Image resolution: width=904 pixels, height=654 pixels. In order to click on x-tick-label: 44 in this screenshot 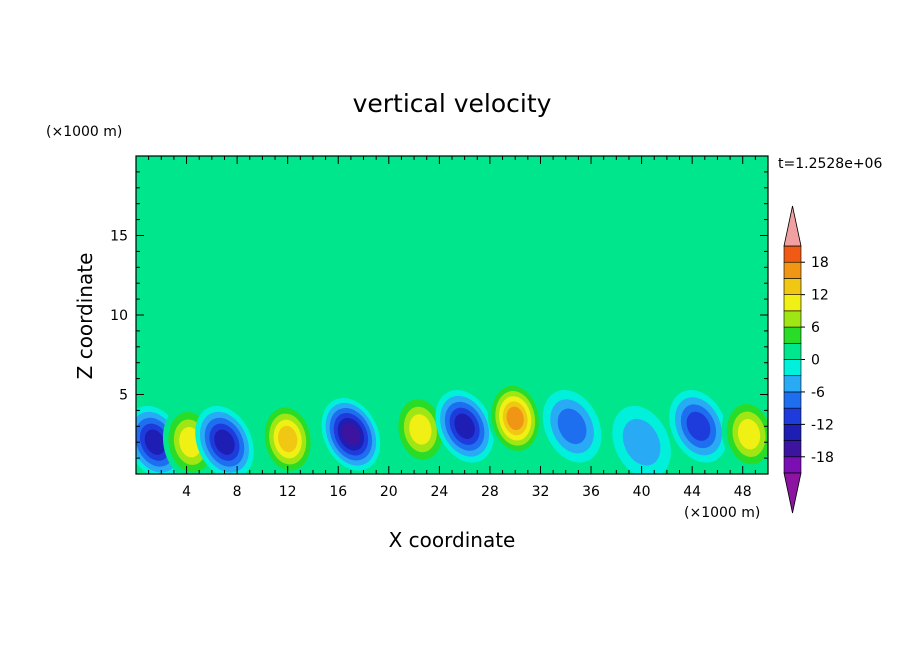, I will do `click(692, 492)`.